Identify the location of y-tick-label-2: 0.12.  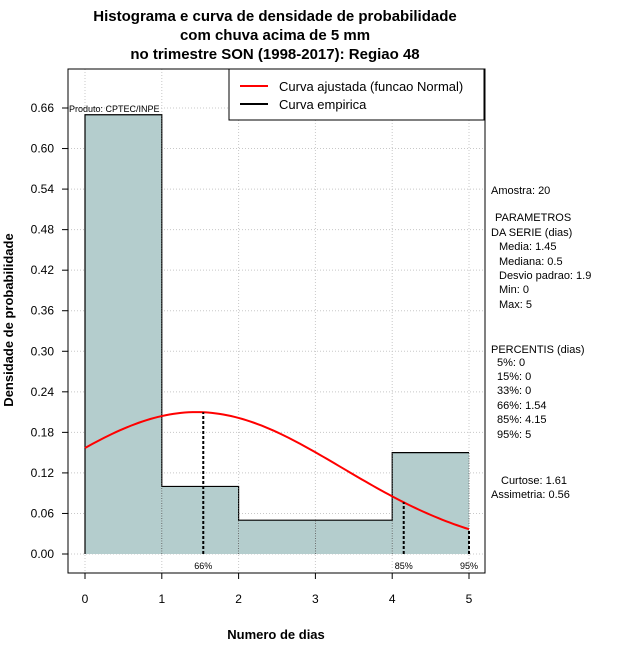
(43, 473).